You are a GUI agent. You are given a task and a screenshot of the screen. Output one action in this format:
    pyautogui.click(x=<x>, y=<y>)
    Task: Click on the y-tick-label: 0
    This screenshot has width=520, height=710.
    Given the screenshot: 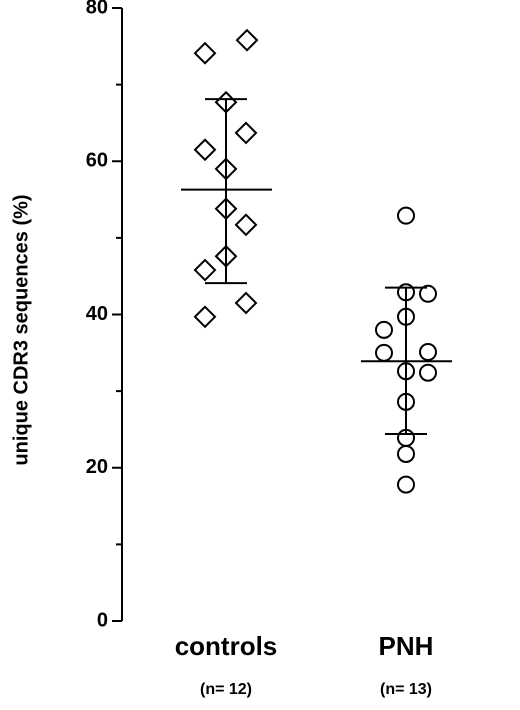 What is the action you would take?
    pyautogui.click(x=102, y=620)
    